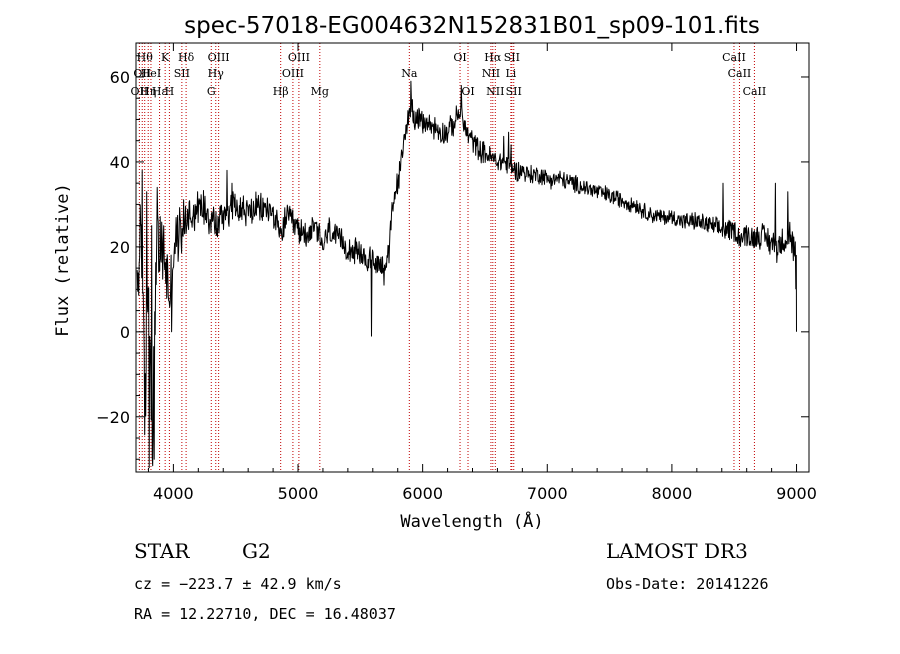 This screenshot has width=900, height=654. What do you see at coordinates (687, 584) in the screenshot?
I see `obs-date: Obs-Date: 20141226` at bounding box center [687, 584].